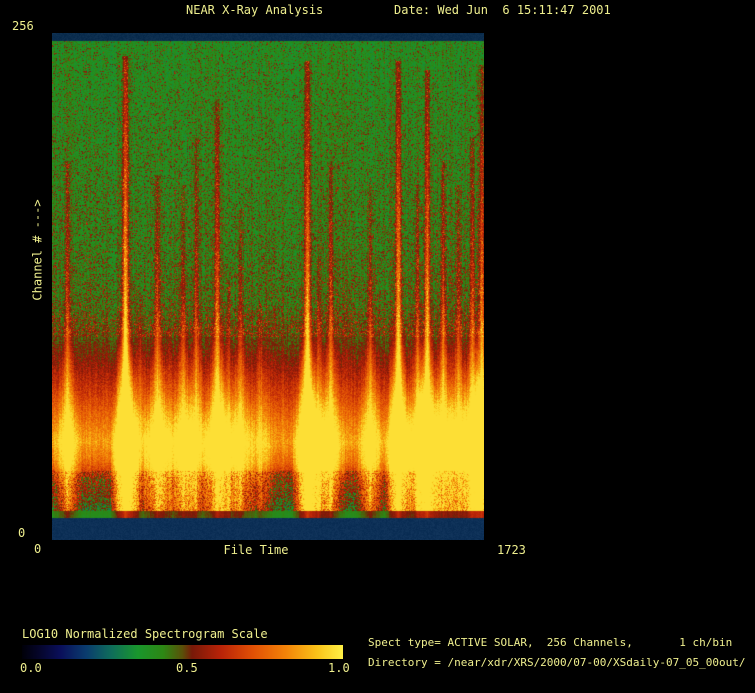  I want to click on colorbar-label: LOG10 Normalized Spectrogram Scale, so click(145, 634).